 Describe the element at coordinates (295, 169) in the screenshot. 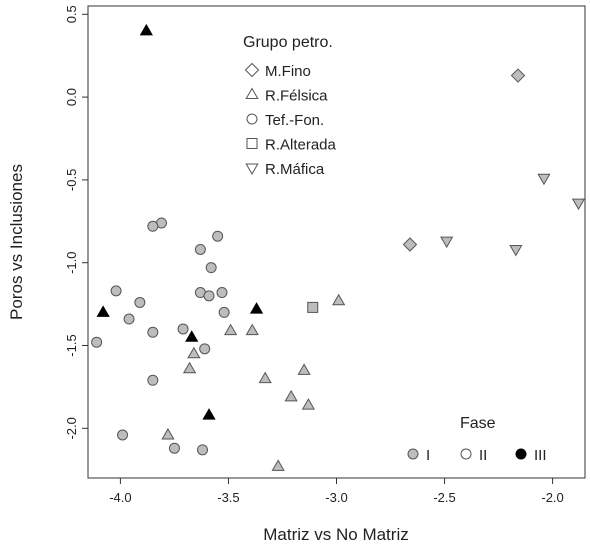

I see `shape-legend-label: R.Máfica` at that location.